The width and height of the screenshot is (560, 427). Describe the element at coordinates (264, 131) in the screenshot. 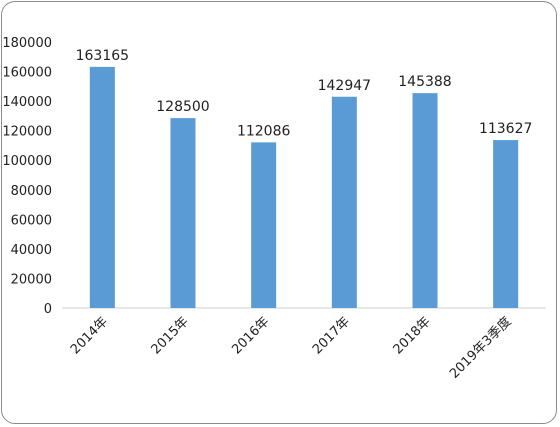

I see `data-label: 112086` at that location.